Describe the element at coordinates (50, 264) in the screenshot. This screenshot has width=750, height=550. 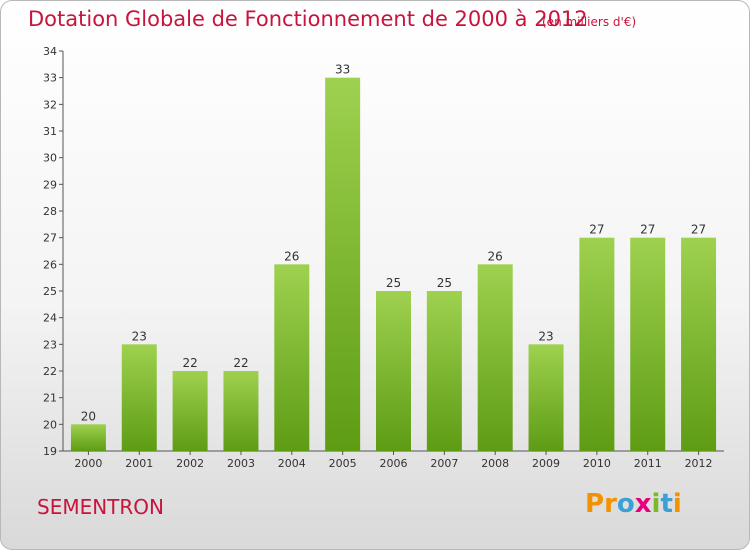
I see `y-tick-label: 26` at that location.